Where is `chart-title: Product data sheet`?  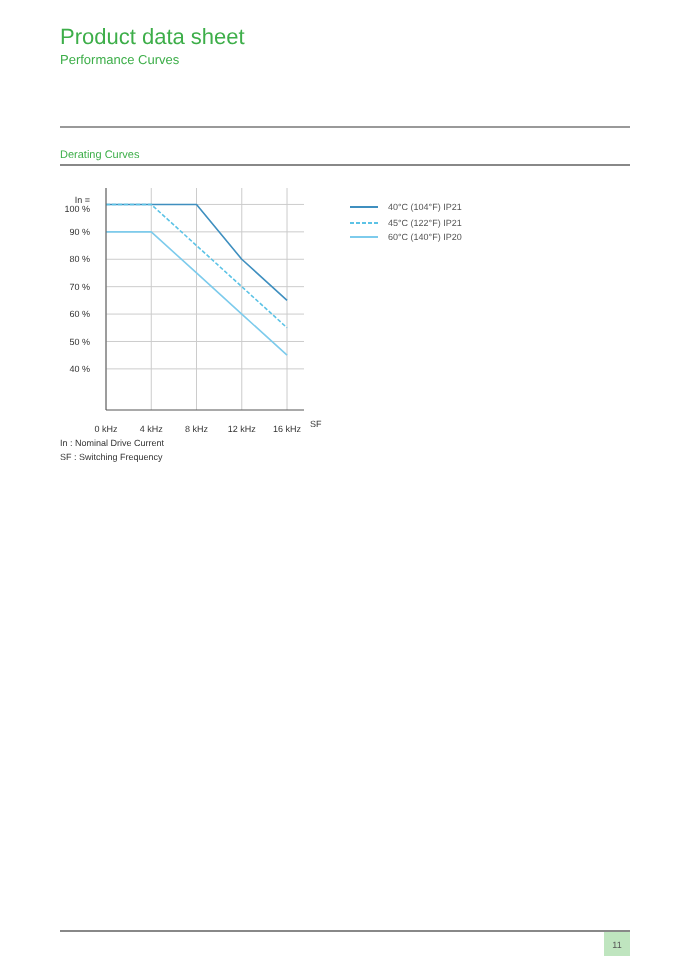
chart-title: Product data sheet is located at coordinates (152, 38).